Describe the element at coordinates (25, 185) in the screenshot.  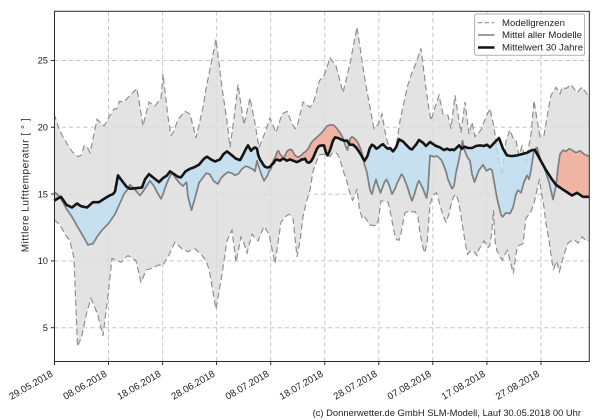
I see `svg-text: Mittlere Lufttemperatur [ ° ]` at that location.